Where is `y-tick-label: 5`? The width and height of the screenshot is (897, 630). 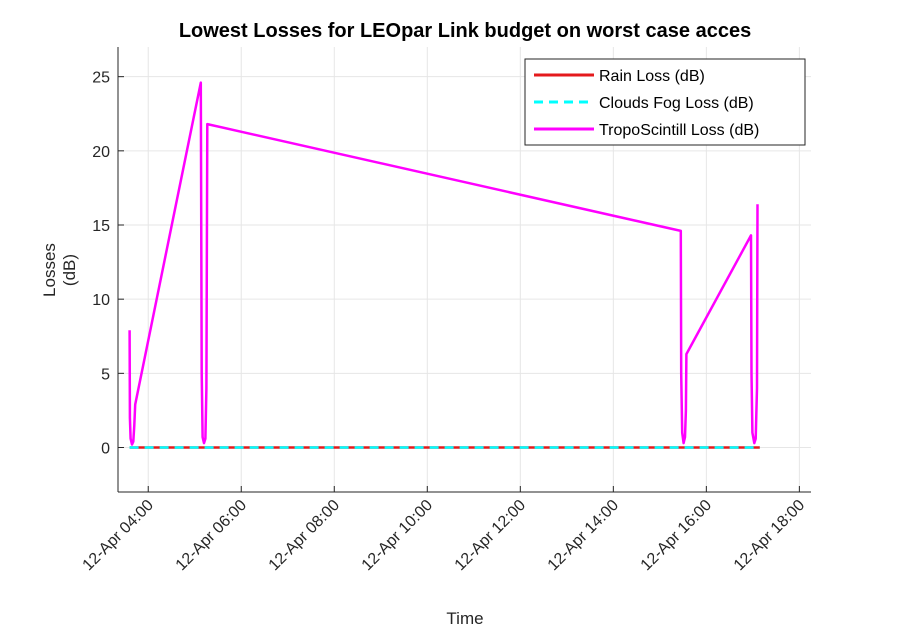 y-tick-label: 5 is located at coordinates (105, 374).